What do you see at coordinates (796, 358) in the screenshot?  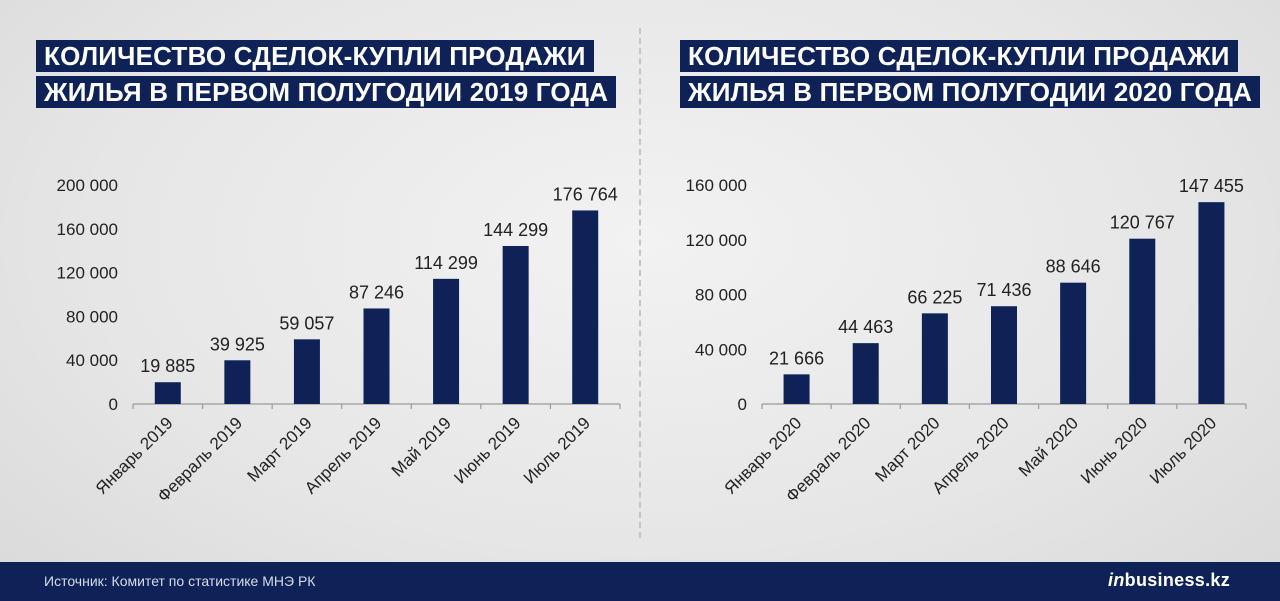 I see `data-label: 21 666` at bounding box center [796, 358].